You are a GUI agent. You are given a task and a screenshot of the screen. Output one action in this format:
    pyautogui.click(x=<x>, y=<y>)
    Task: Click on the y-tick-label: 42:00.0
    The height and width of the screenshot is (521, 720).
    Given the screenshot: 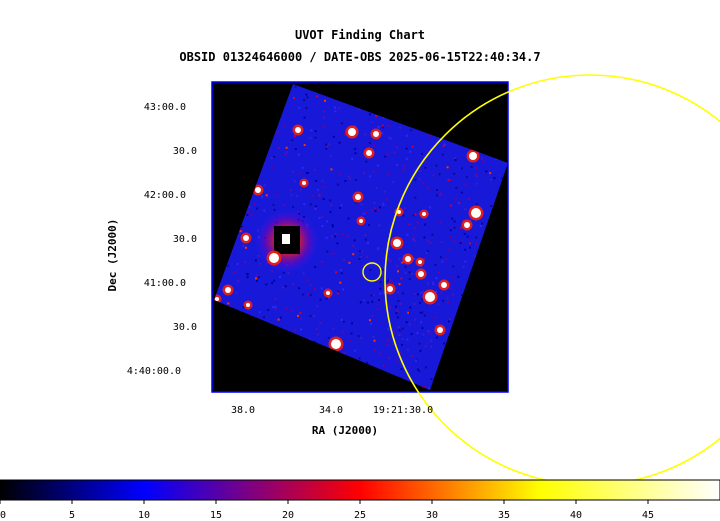 What is the action you would take?
    pyautogui.click(x=165, y=195)
    